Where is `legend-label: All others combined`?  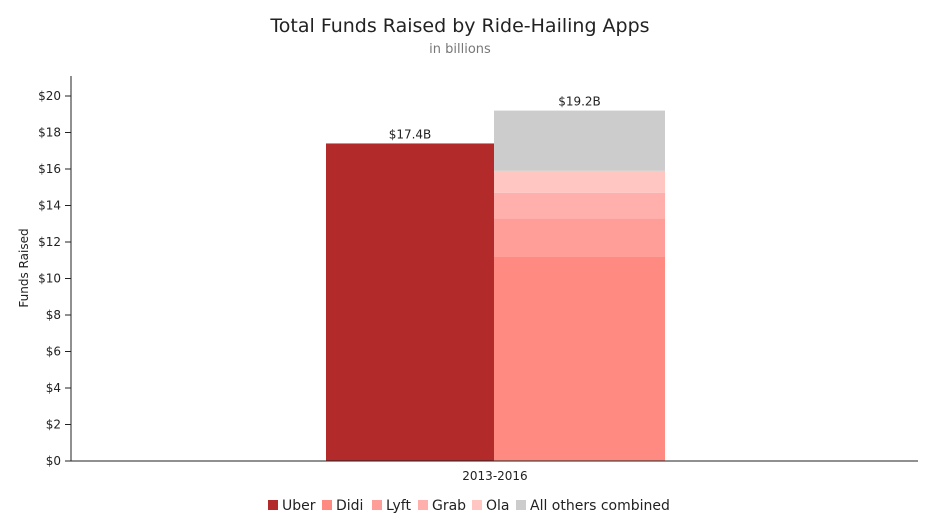
legend-label: All others combined is located at coordinates (600, 506).